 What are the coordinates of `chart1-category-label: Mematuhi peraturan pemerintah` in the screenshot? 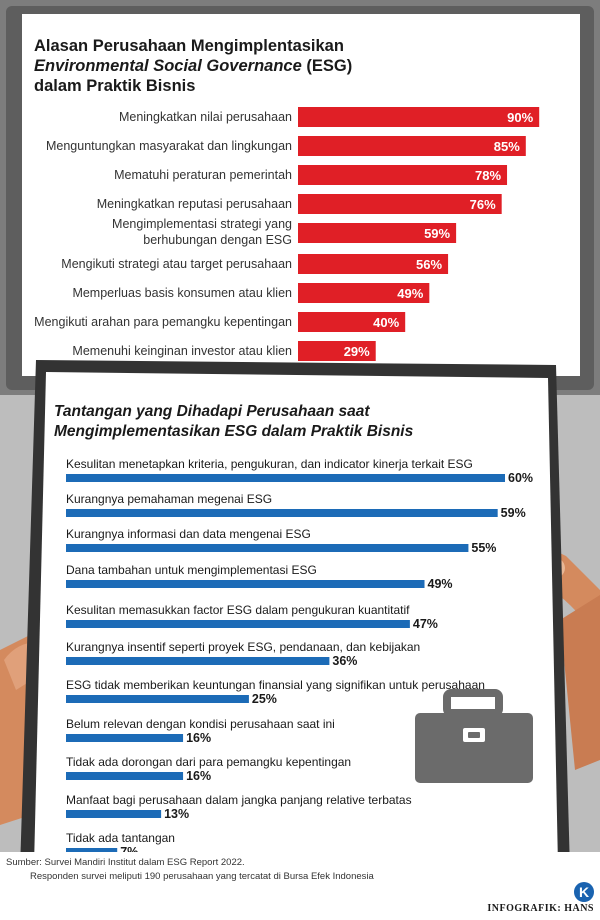 It's located at (203, 175).